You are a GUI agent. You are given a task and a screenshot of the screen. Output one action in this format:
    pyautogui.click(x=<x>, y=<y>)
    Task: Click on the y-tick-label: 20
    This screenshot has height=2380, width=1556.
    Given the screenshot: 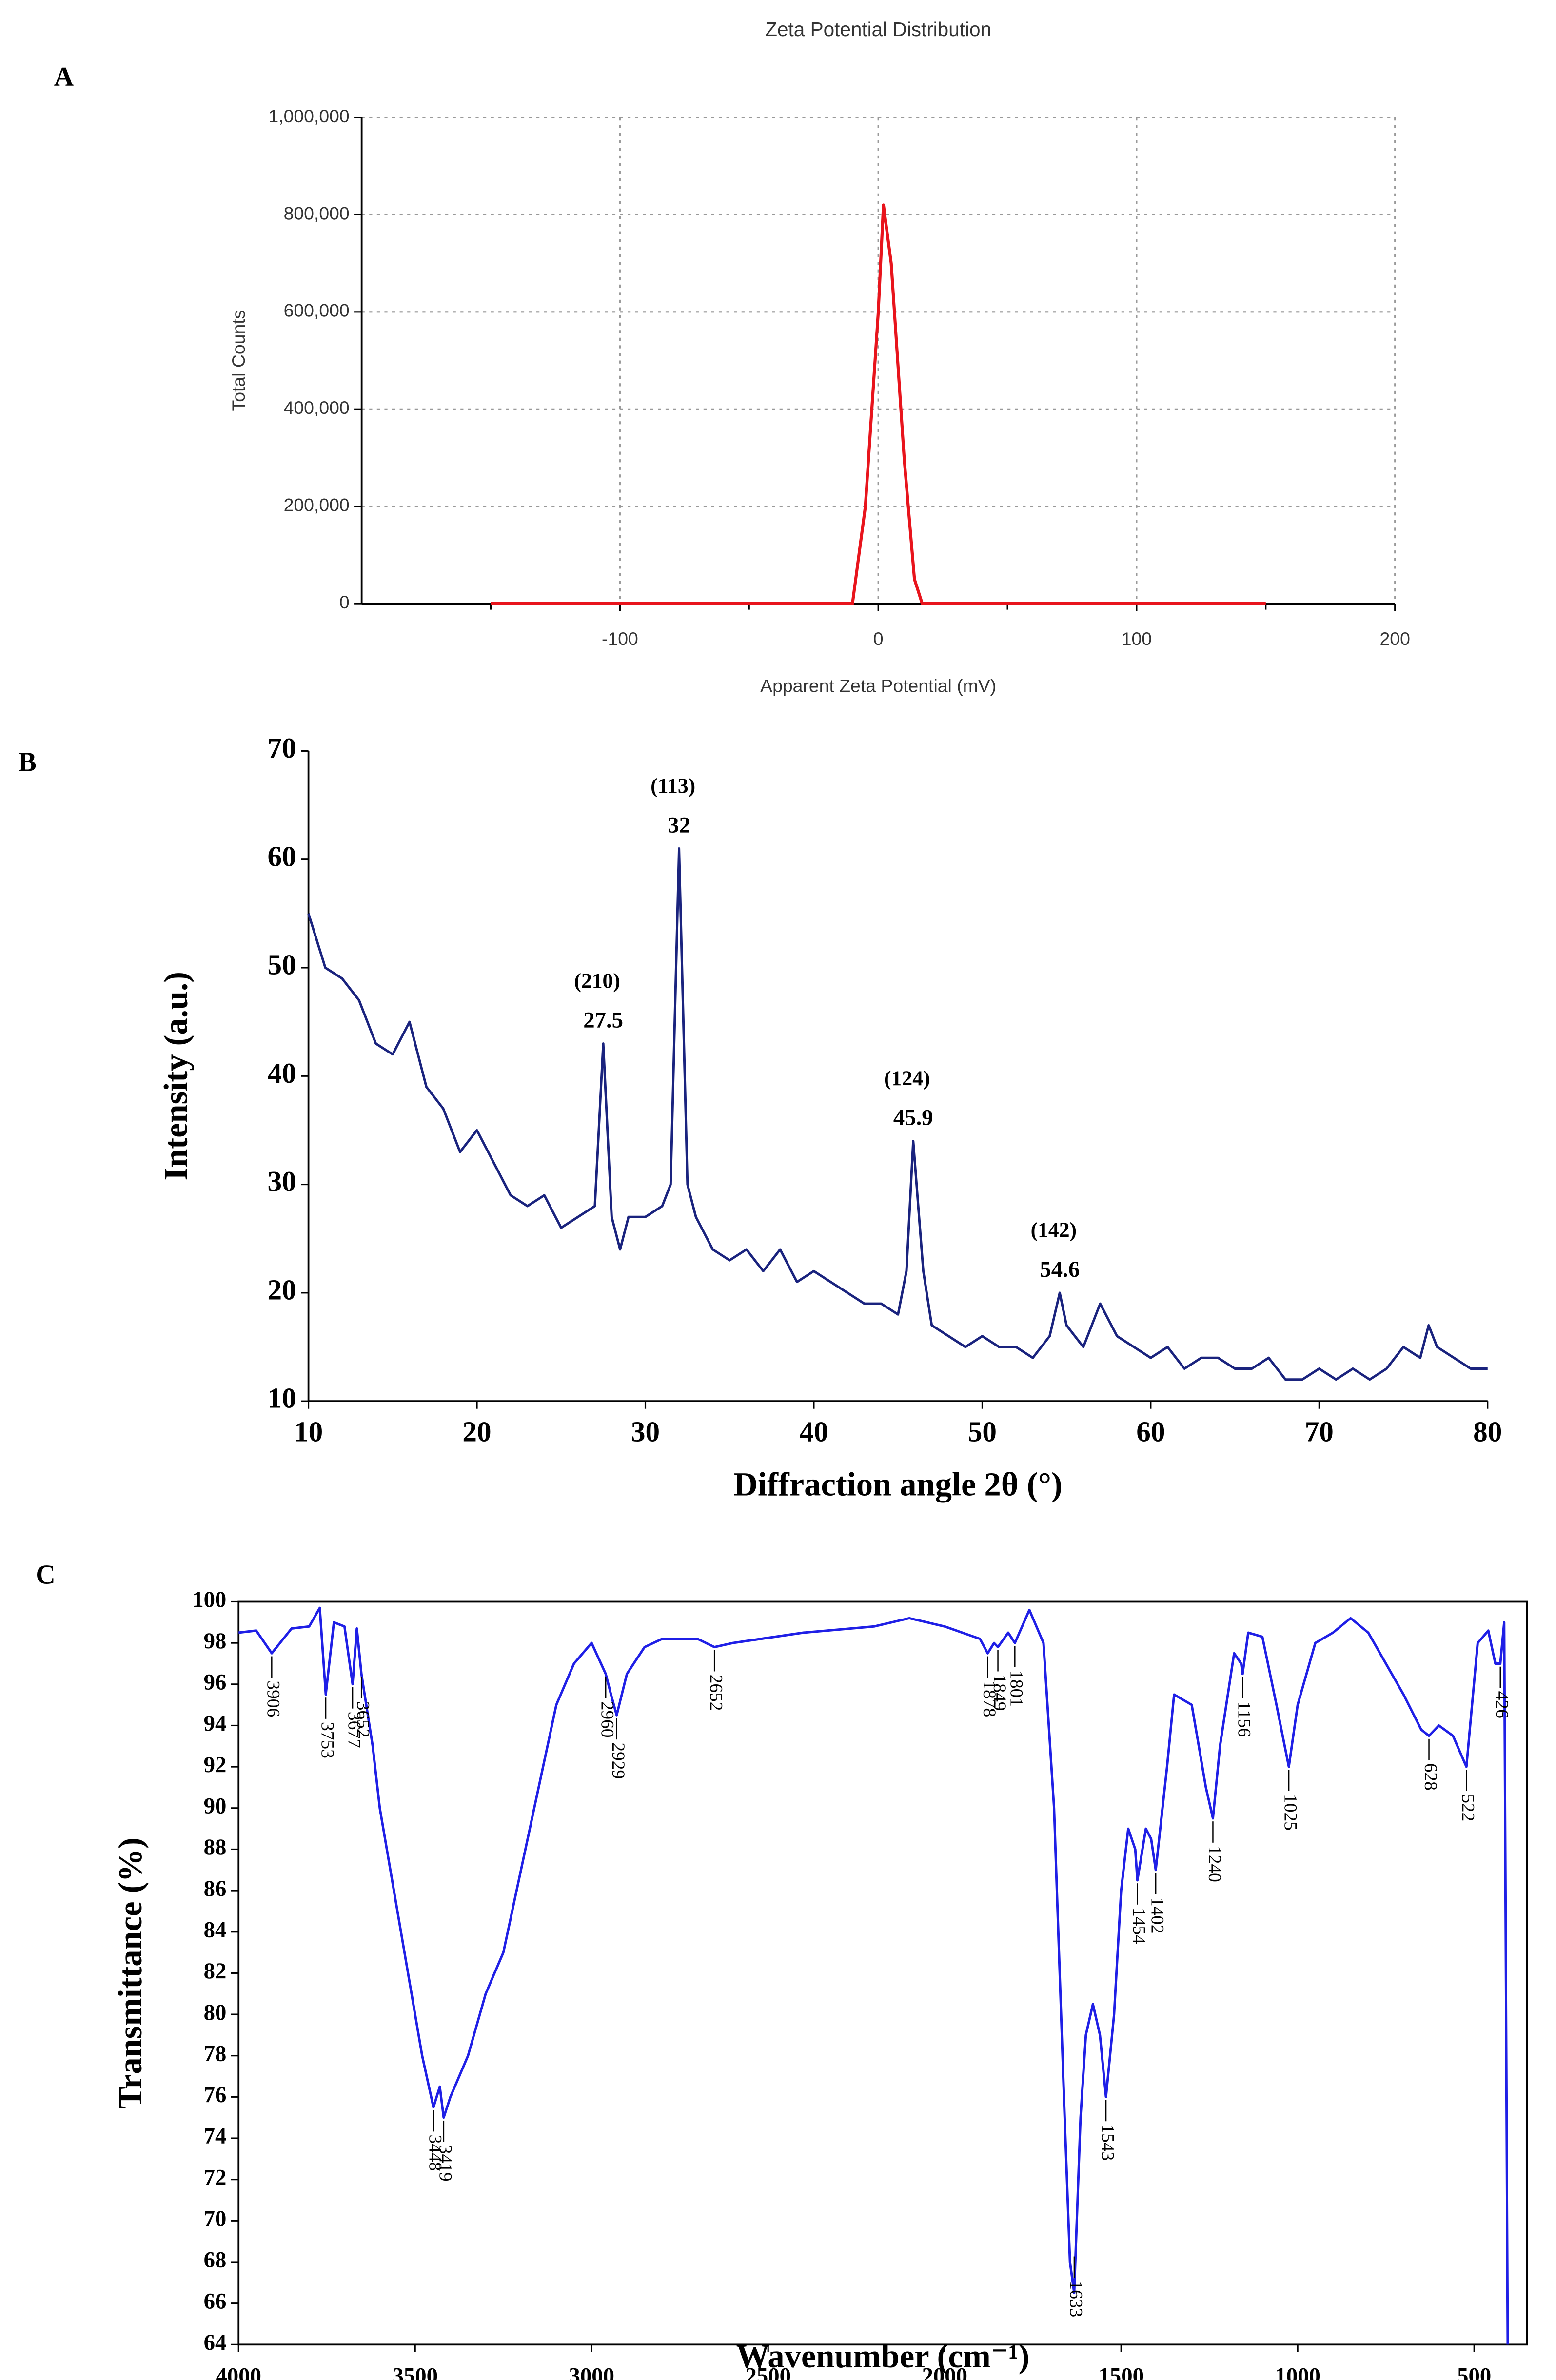 What is the action you would take?
    pyautogui.click(x=281, y=1289)
    